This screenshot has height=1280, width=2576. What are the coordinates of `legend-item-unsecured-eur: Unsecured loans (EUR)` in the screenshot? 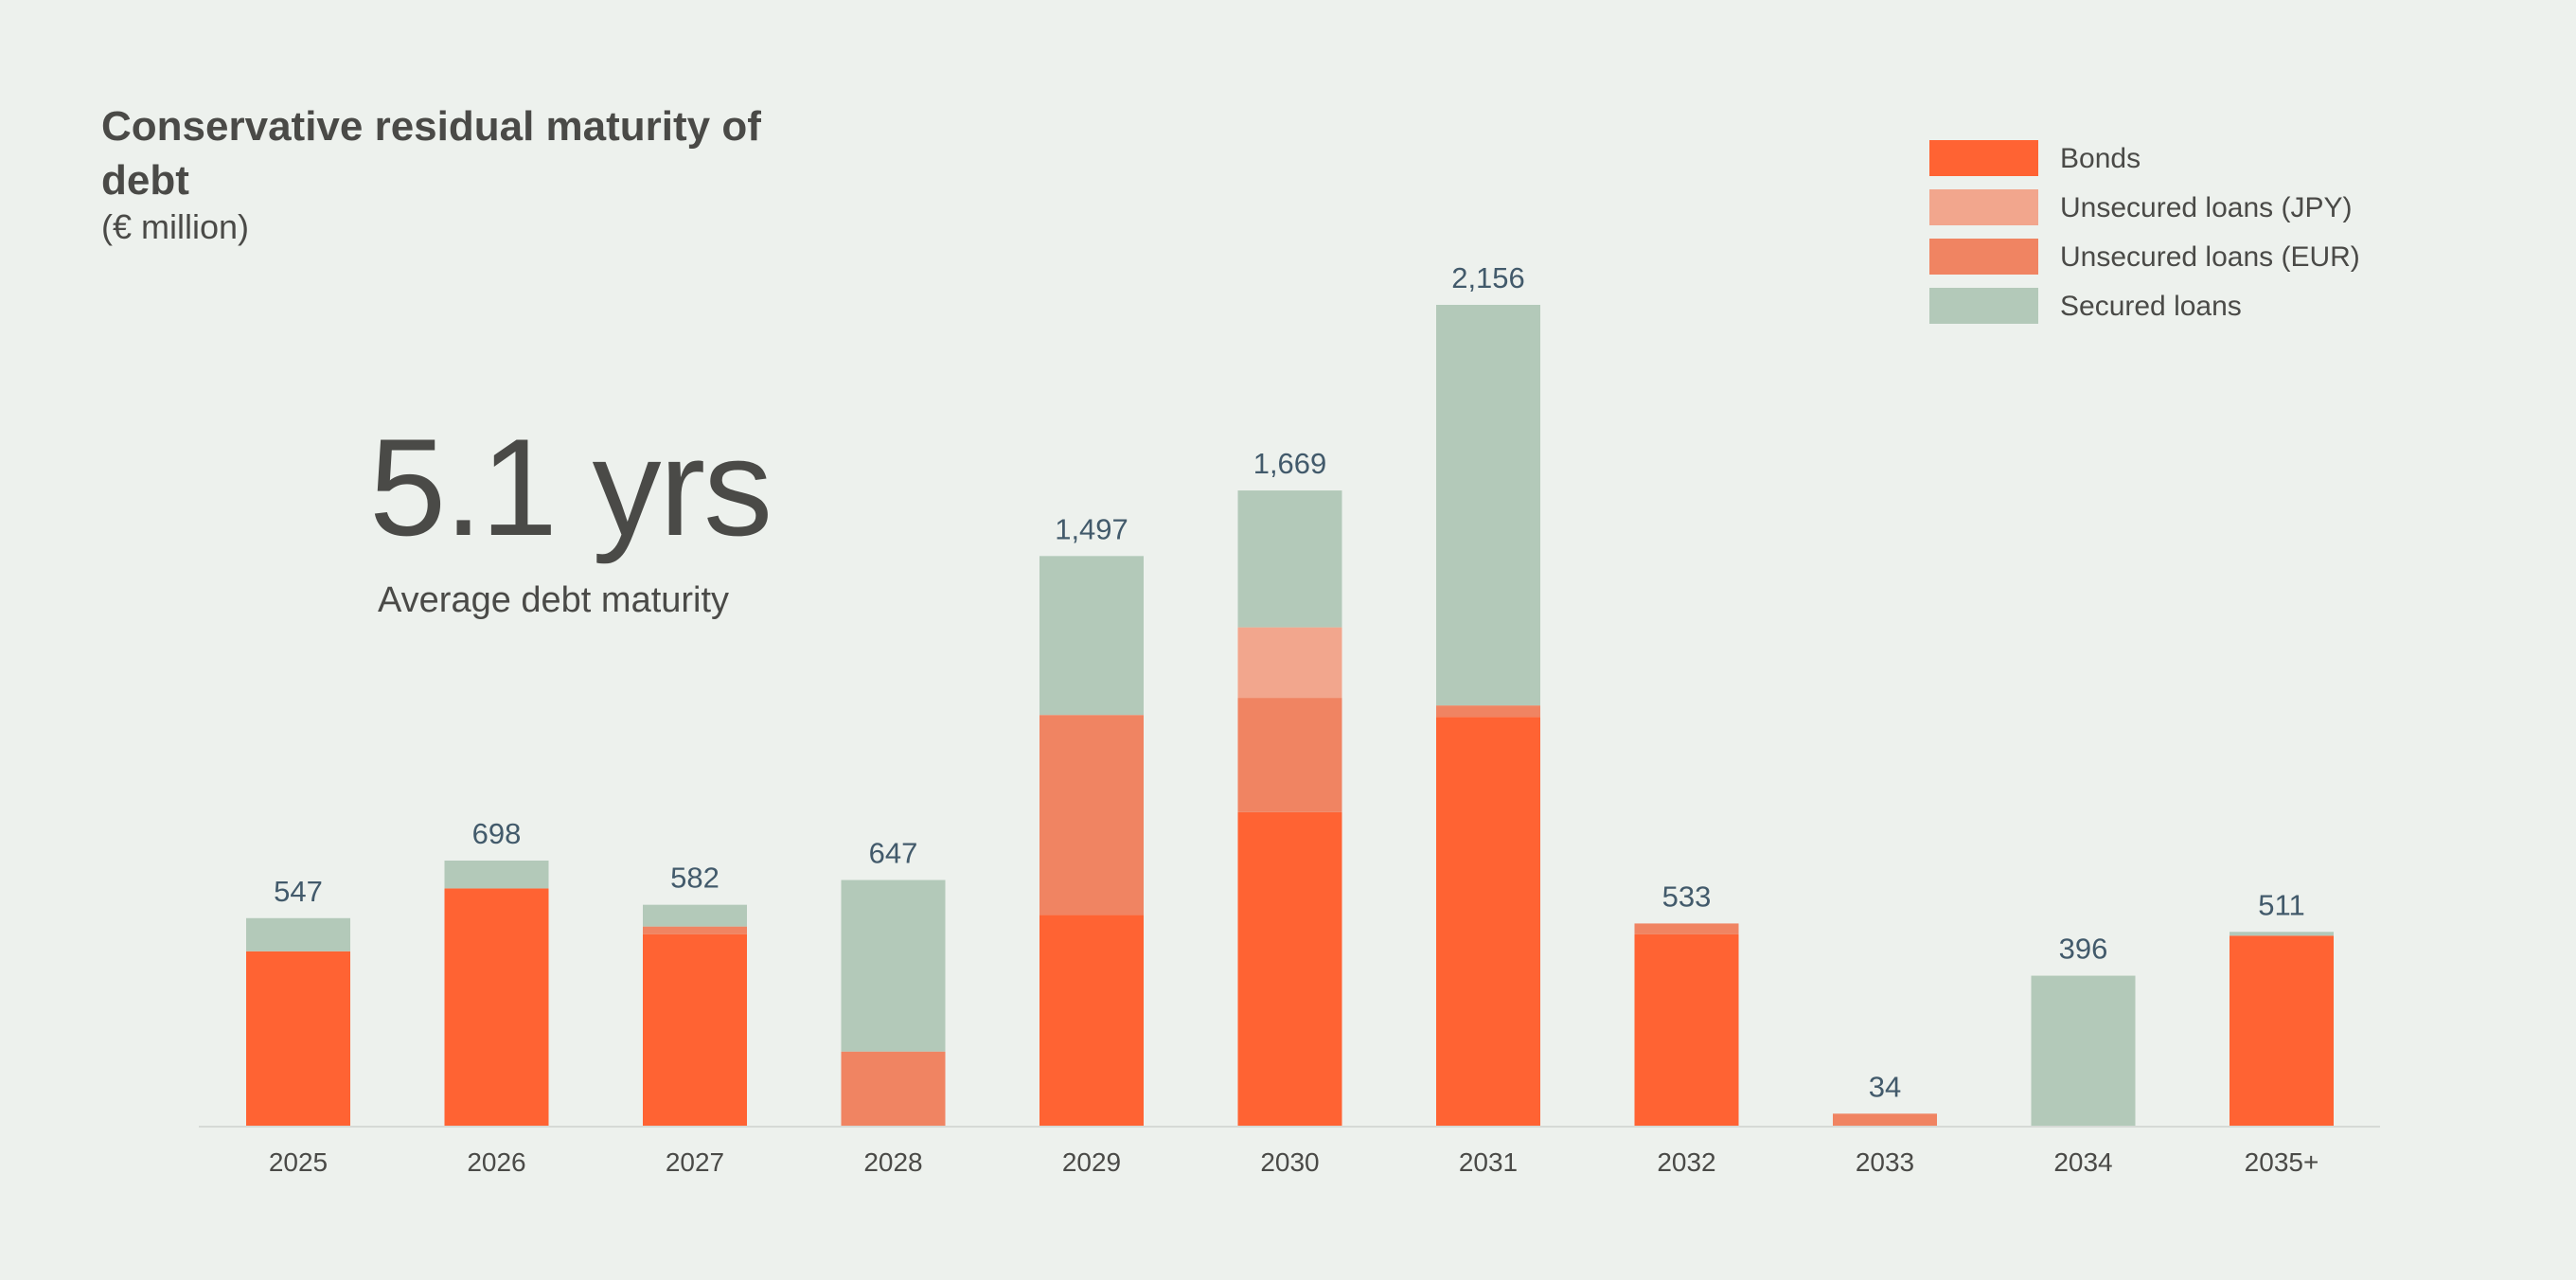 It's located at (2213, 260).